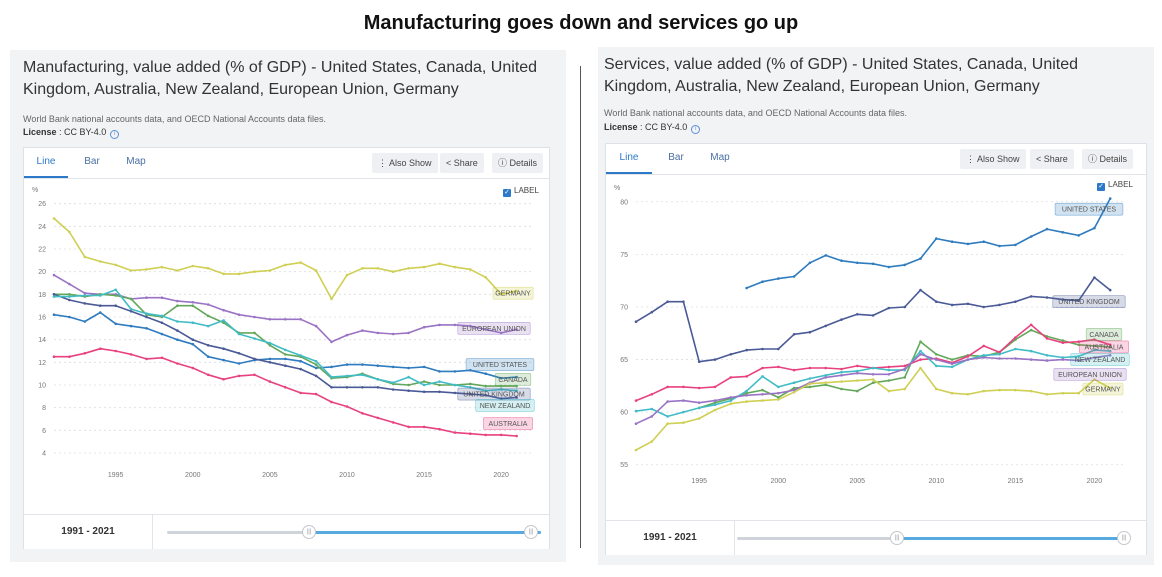 This screenshot has width=1162, height=577. Describe the element at coordinates (40, 132) in the screenshot. I see `license-label: License` at that location.